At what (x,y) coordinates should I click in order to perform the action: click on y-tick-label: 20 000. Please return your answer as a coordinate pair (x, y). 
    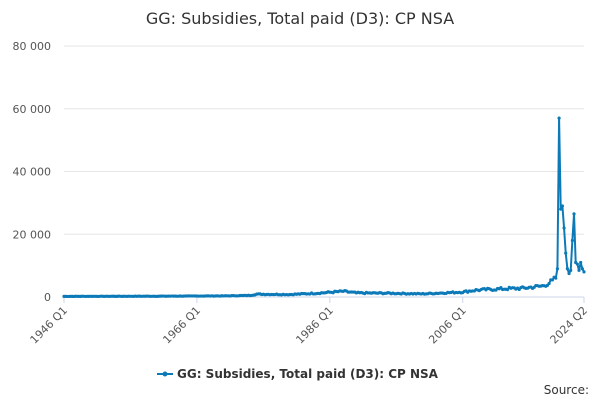
    Looking at the image, I should click on (32, 234).